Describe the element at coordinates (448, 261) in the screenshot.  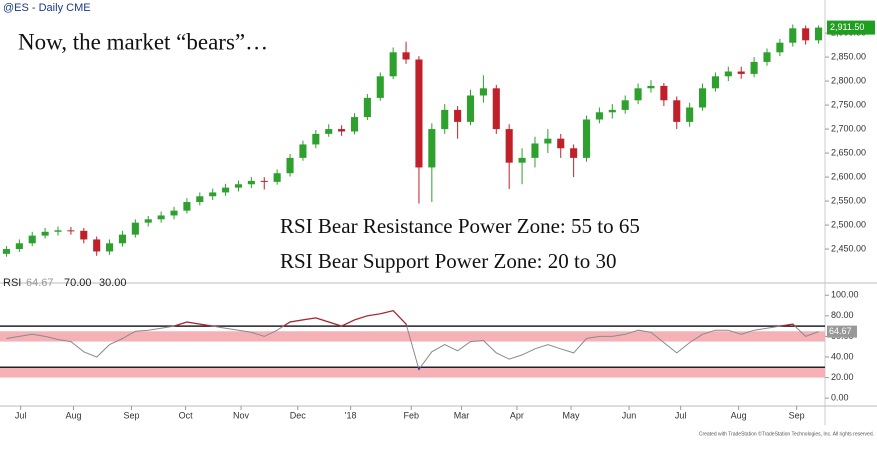
I see `annotation: RSI Bear Support Power Zone: 20 to 30` at that location.